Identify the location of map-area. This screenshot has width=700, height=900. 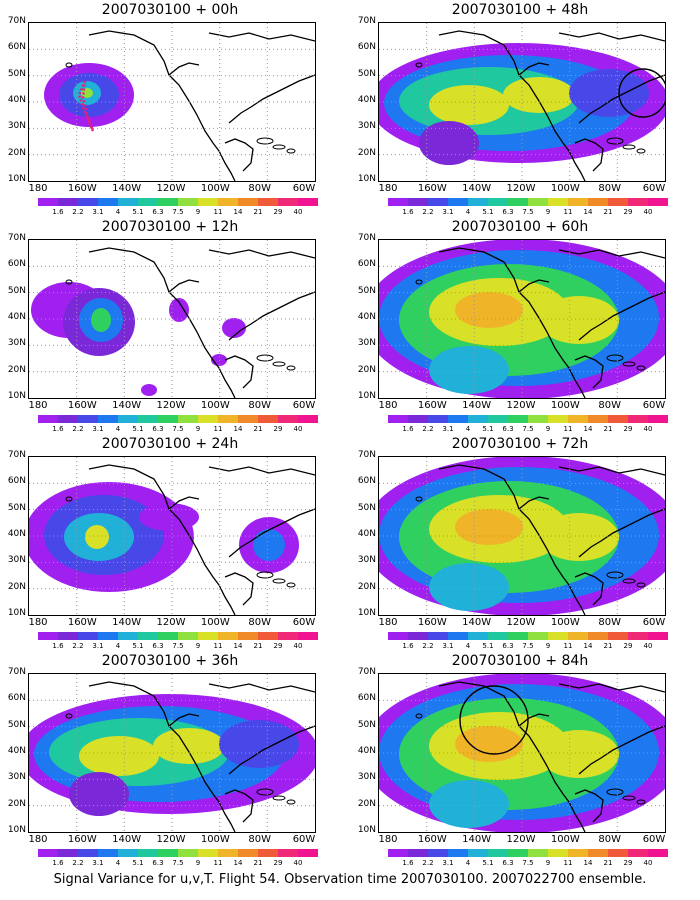
(522, 319).